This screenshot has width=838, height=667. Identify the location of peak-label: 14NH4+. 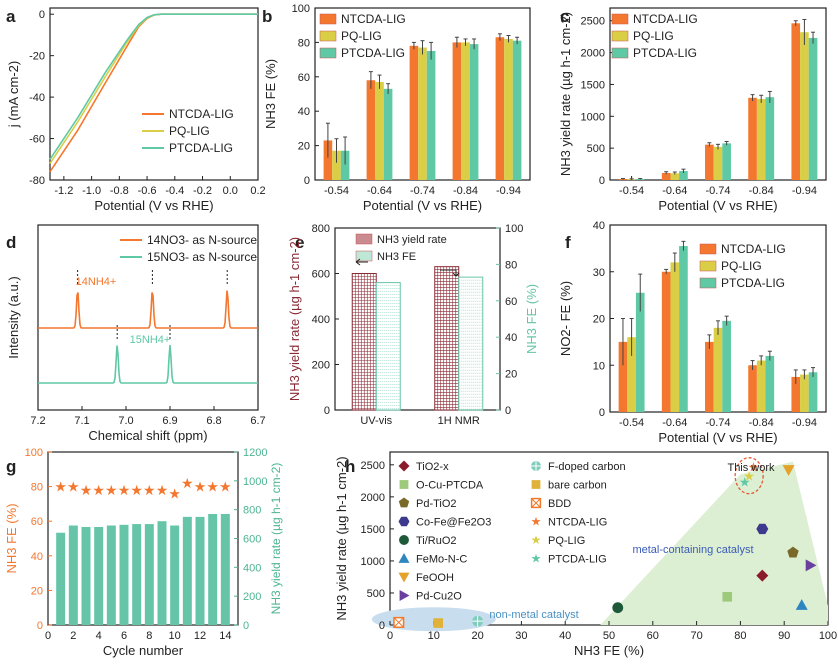
(96, 282).